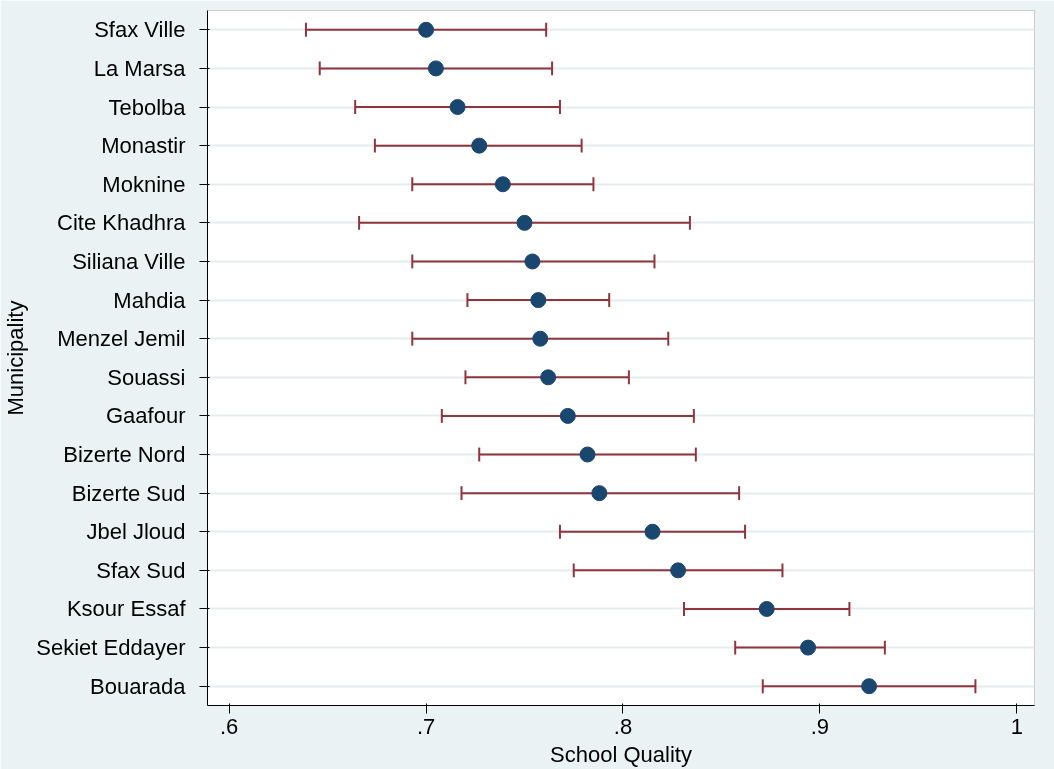  I want to click on x-tick-label: 1, so click(1016, 726).